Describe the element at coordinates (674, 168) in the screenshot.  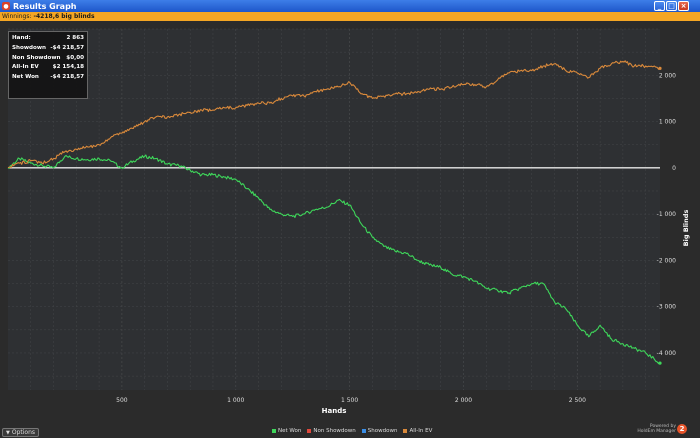
I see `y-tick-label: 0` at that location.